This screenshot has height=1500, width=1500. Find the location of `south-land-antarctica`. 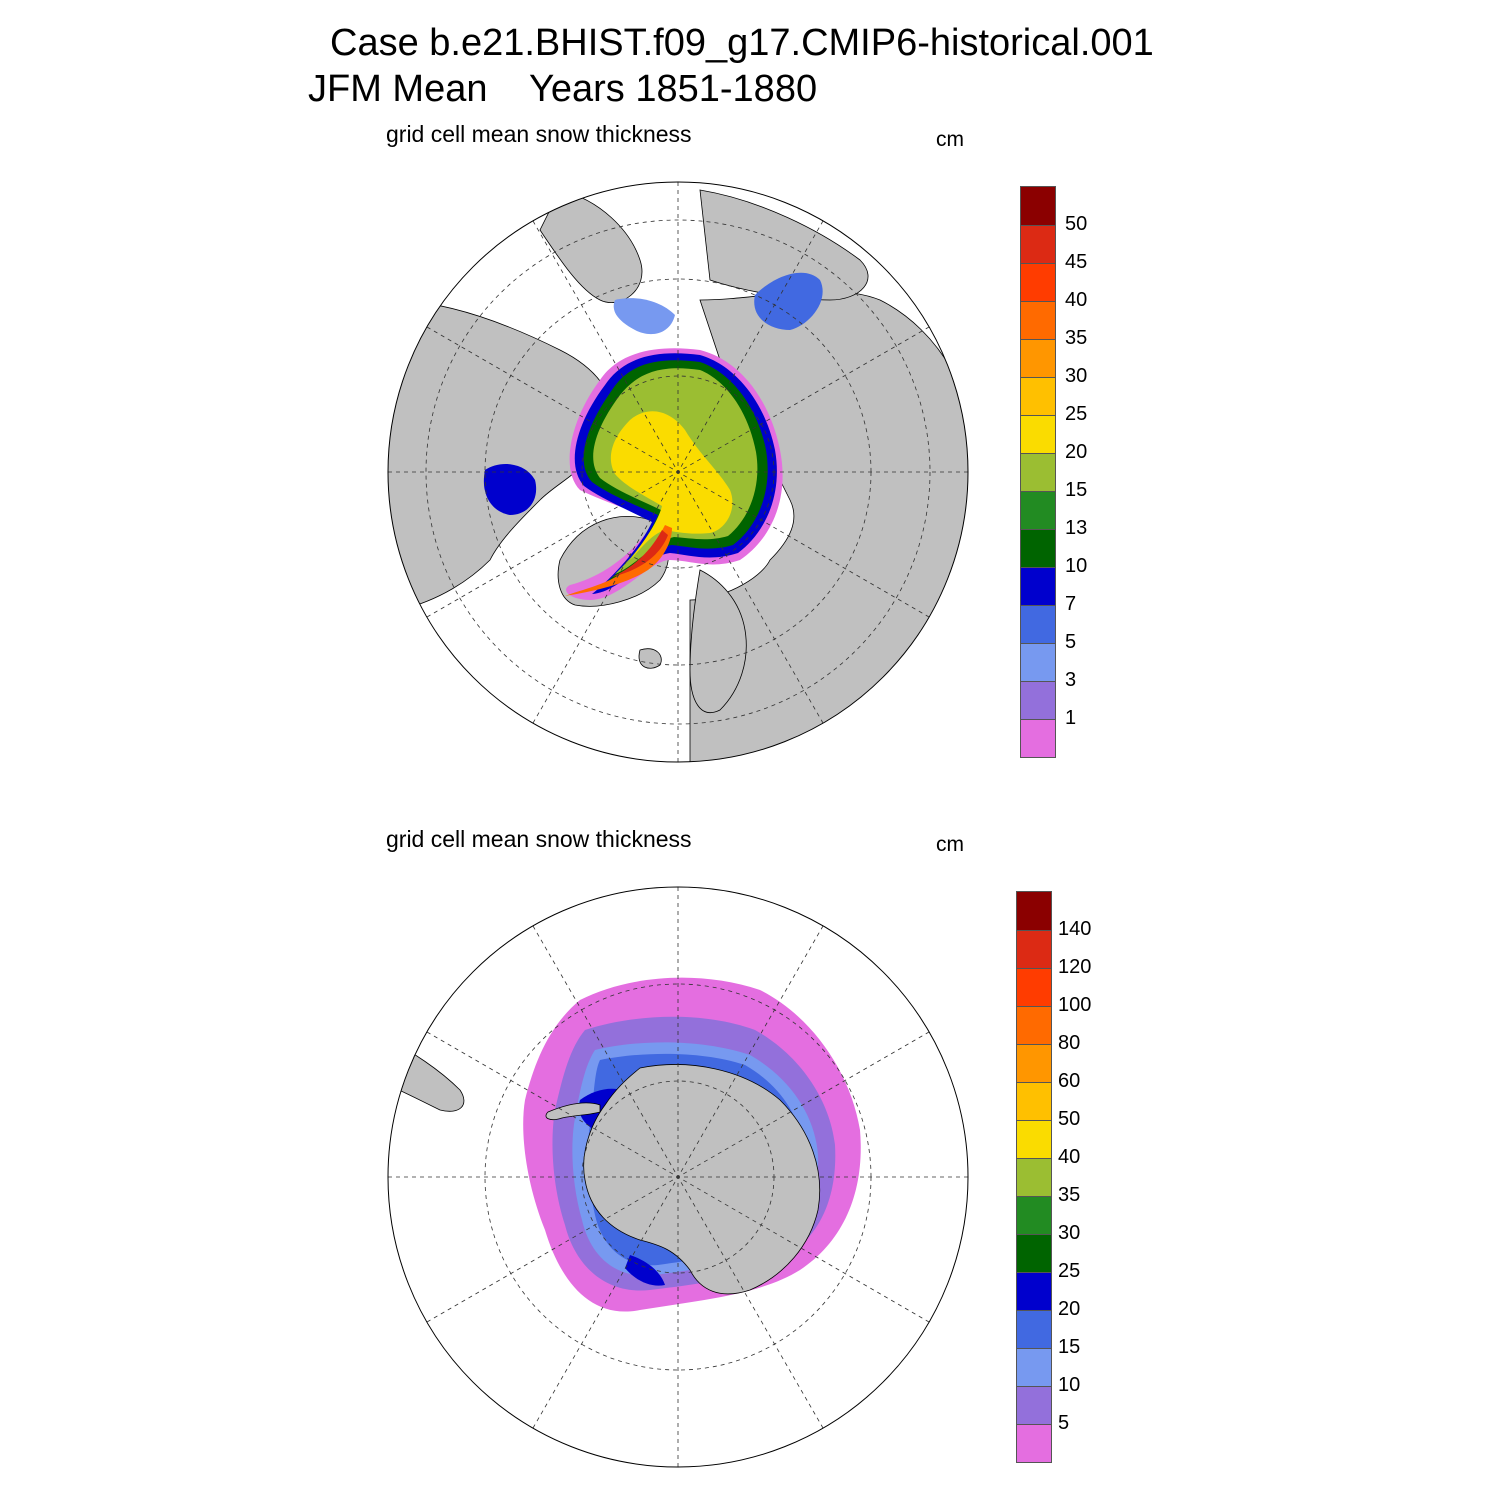

south-land-antarctica is located at coordinates (702, 1179).